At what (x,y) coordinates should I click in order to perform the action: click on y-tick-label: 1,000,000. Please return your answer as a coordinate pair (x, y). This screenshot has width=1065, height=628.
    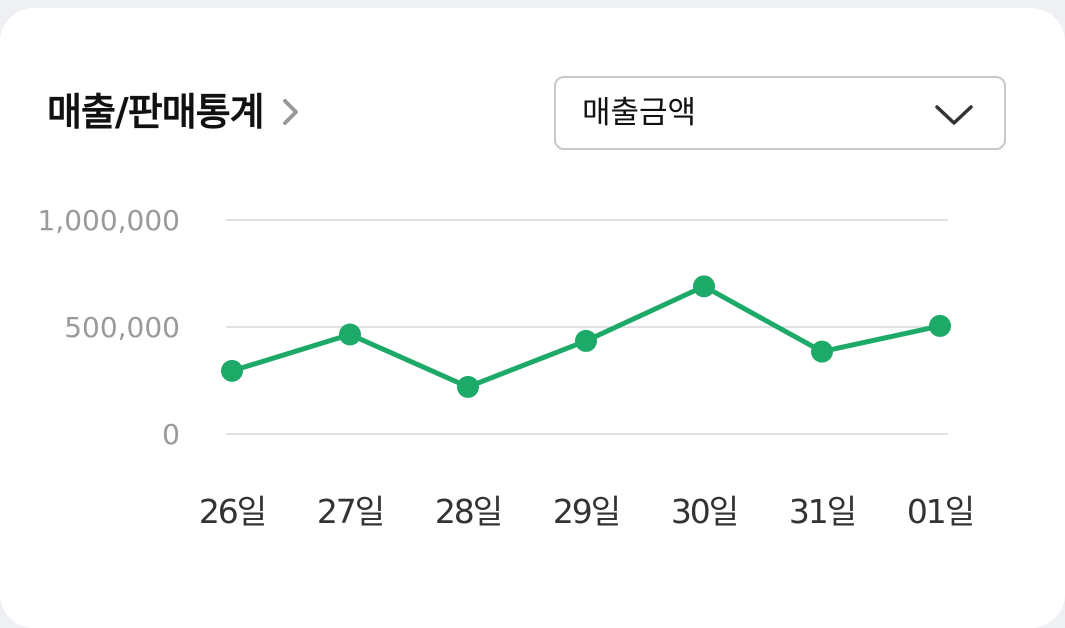
    Looking at the image, I should click on (108, 220).